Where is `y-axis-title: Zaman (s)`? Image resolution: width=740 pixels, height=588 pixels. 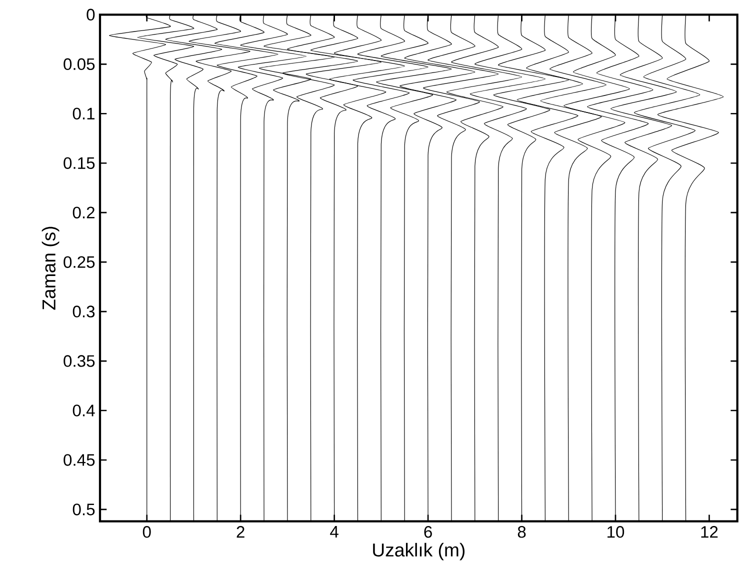
y-axis-title: Zaman (s) is located at coordinates (51, 268).